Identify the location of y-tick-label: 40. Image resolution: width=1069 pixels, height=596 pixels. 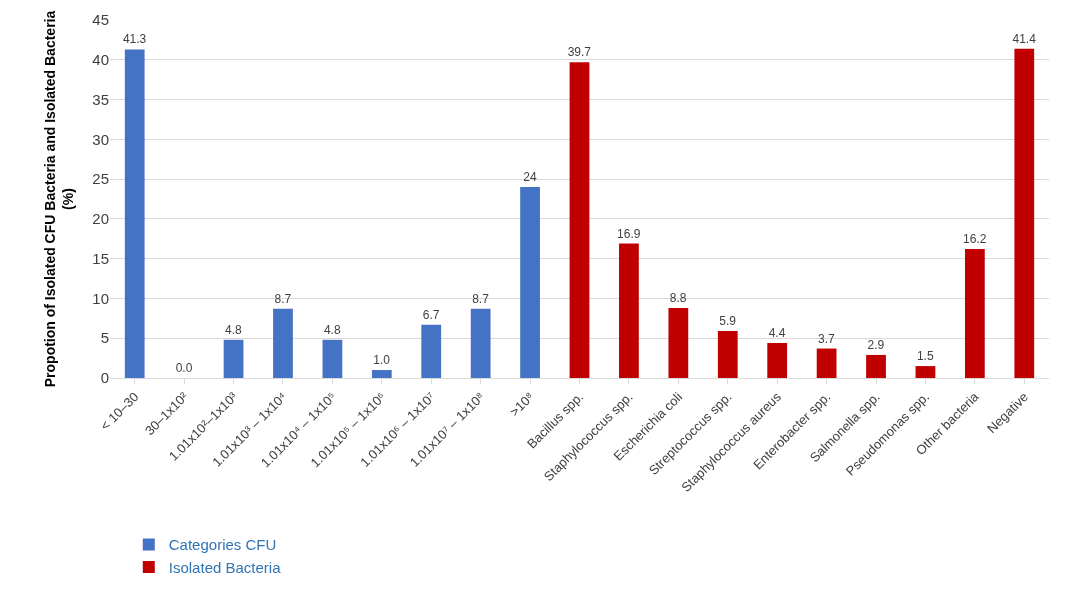
(100, 60).